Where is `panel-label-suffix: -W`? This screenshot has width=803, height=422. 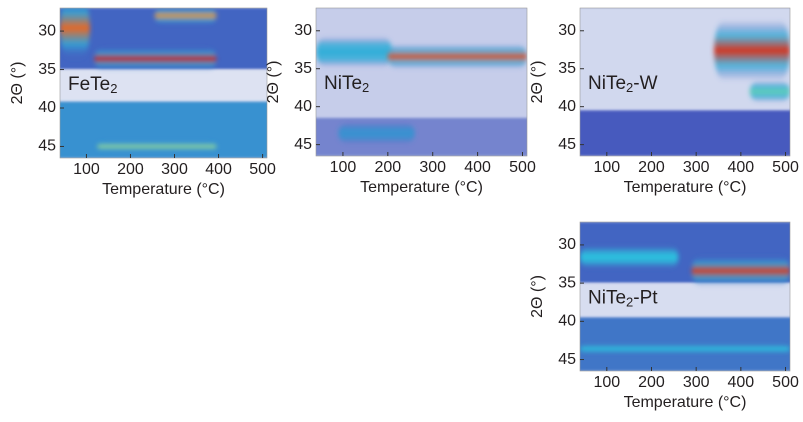 panel-label-suffix: -W is located at coordinates (645, 83).